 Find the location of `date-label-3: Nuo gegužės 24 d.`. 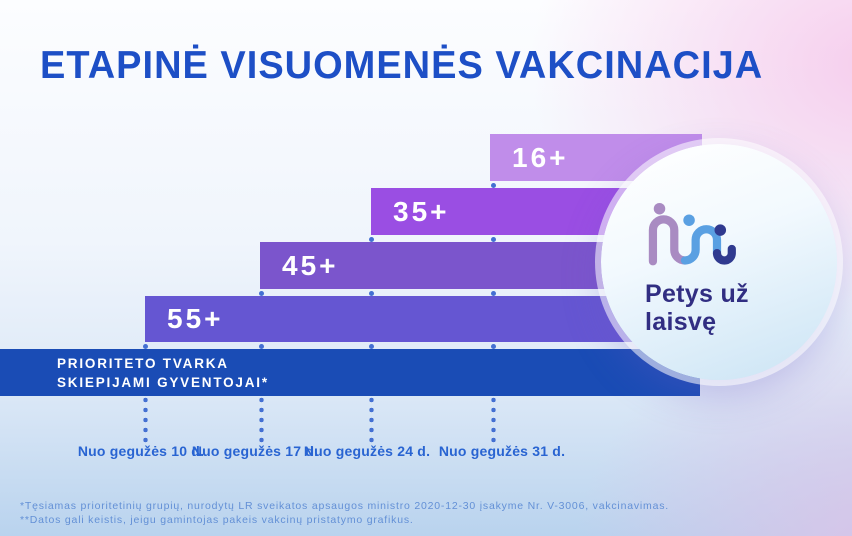

date-label-3: Nuo gegužės 24 d. is located at coordinates (367, 451).